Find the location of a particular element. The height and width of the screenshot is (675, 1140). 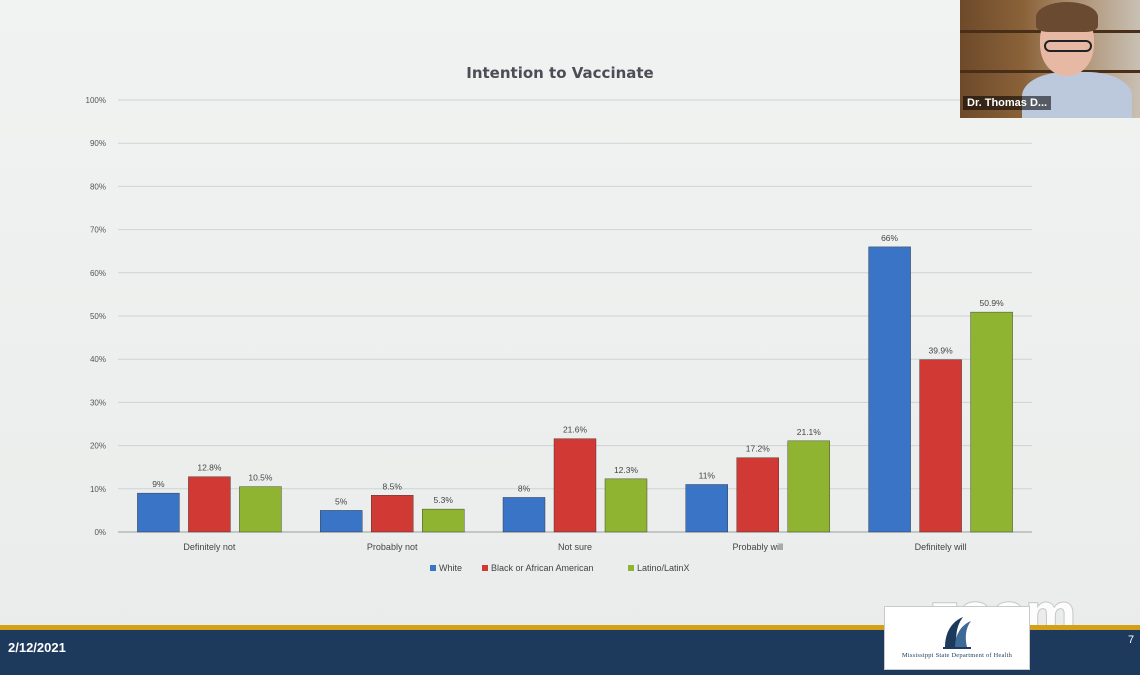

legend-label: White is located at coordinates (450, 568).